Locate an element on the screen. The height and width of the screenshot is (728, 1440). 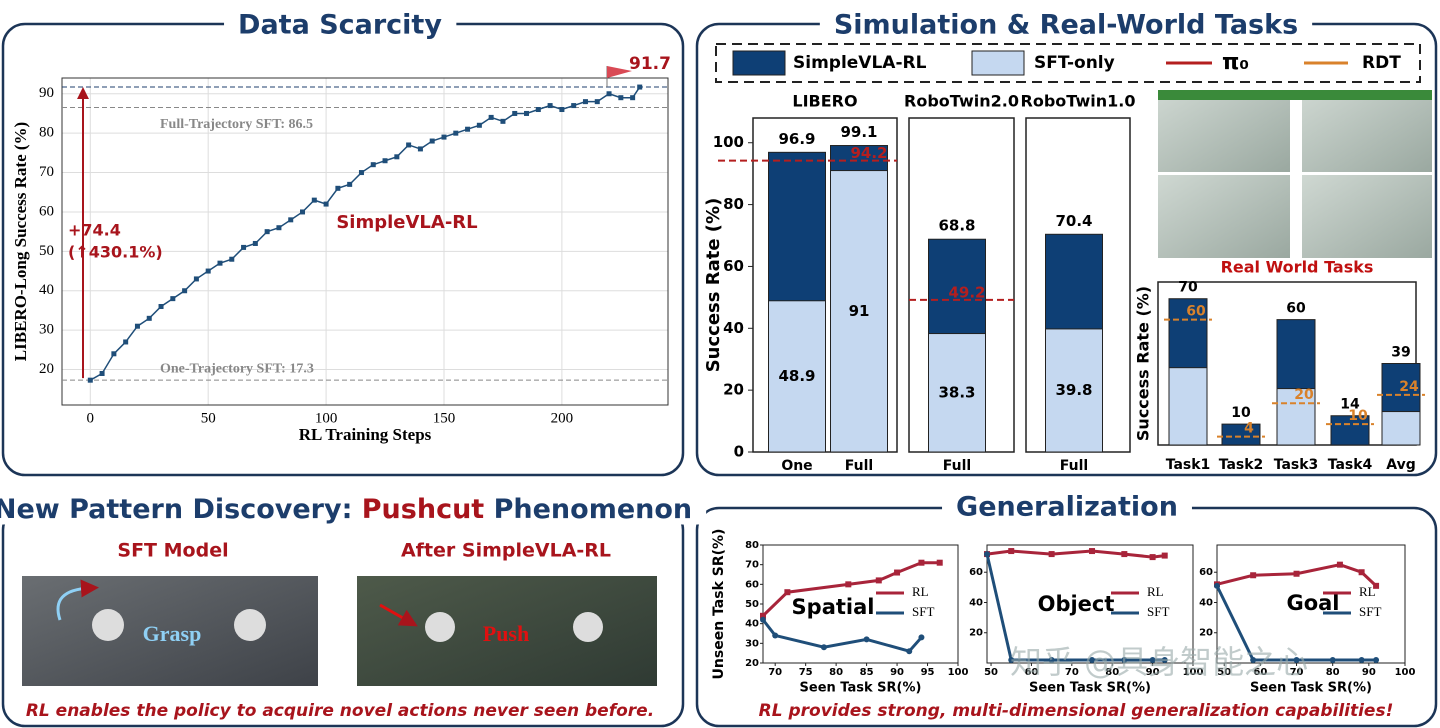
action-label: Push is located at coordinates (506, 633).